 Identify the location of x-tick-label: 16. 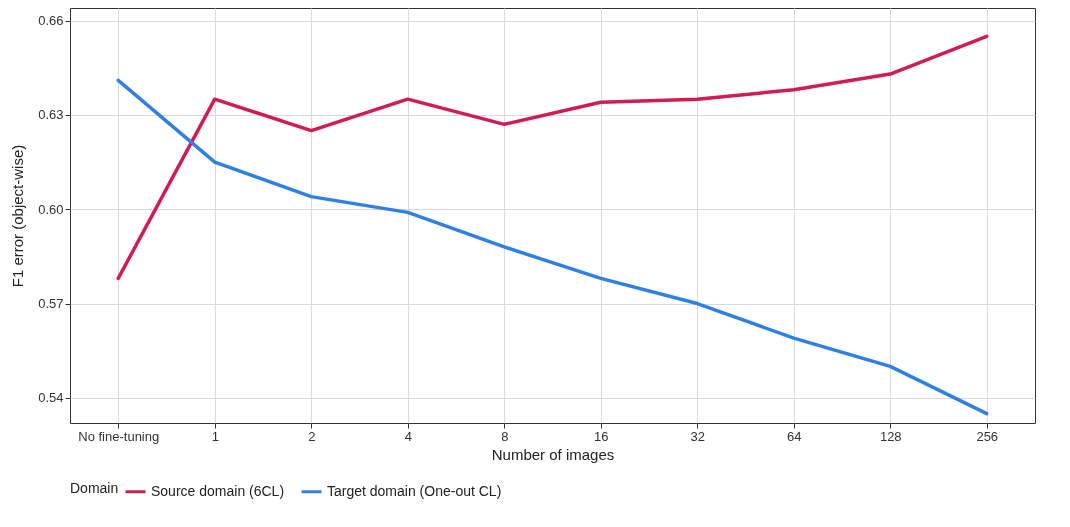
(601, 436).